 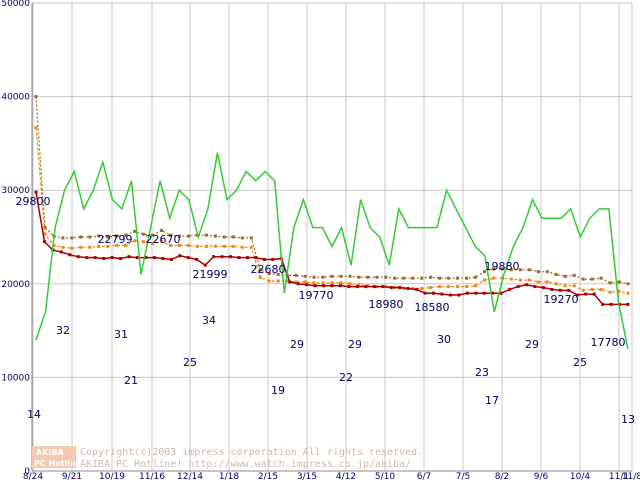 I want to click on x-tick-label: 11/8, so click(x=631, y=476).